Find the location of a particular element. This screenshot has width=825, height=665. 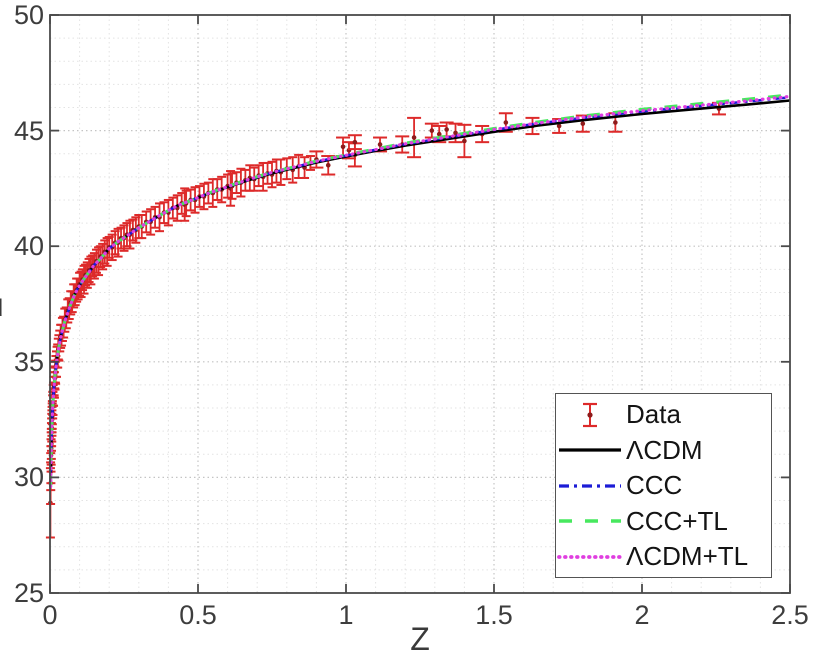

solid-line-icon is located at coordinates (590, 450).